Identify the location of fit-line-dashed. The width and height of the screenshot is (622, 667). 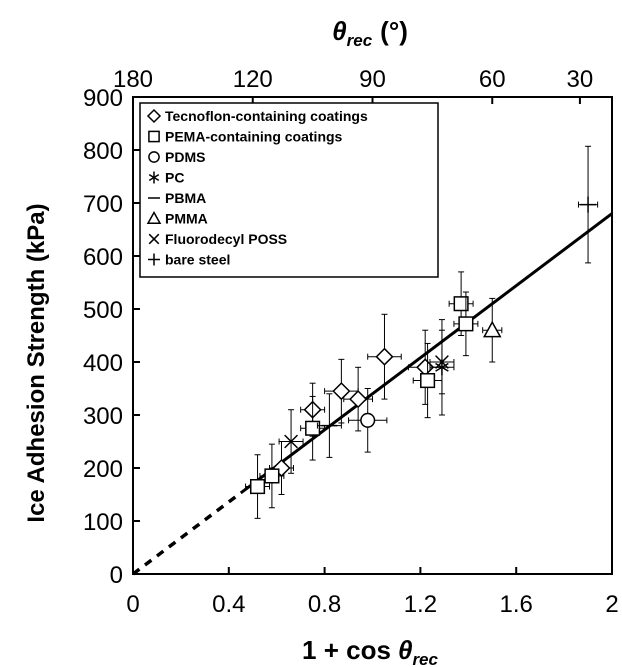
(186, 533).